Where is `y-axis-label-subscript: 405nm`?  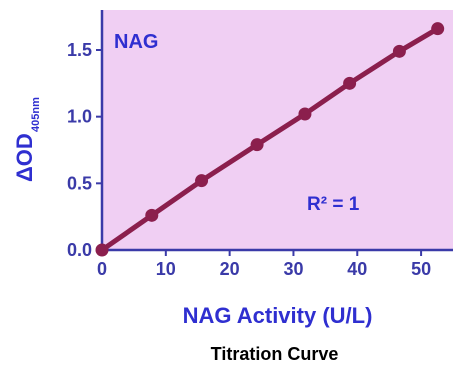 y-axis-label-subscript: 405nm is located at coordinates (36, 114).